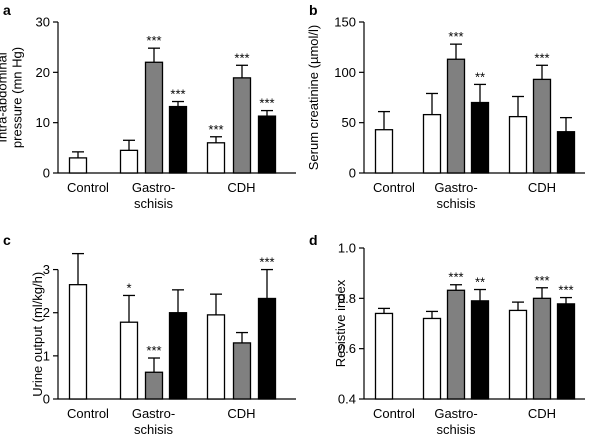 The width and height of the screenshot is (589, 439). What do you see at coordinates (347, 399) in the screenshot?
I see `y-tick-label: 0.4` at bounding box center [347, 399].